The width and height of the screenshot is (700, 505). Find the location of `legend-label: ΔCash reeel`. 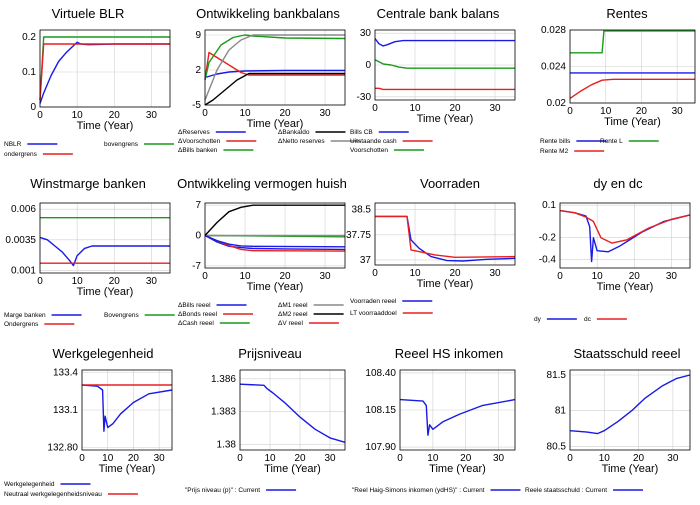

legend-label: ΔCash reeel is located at coordinates (196, 323).